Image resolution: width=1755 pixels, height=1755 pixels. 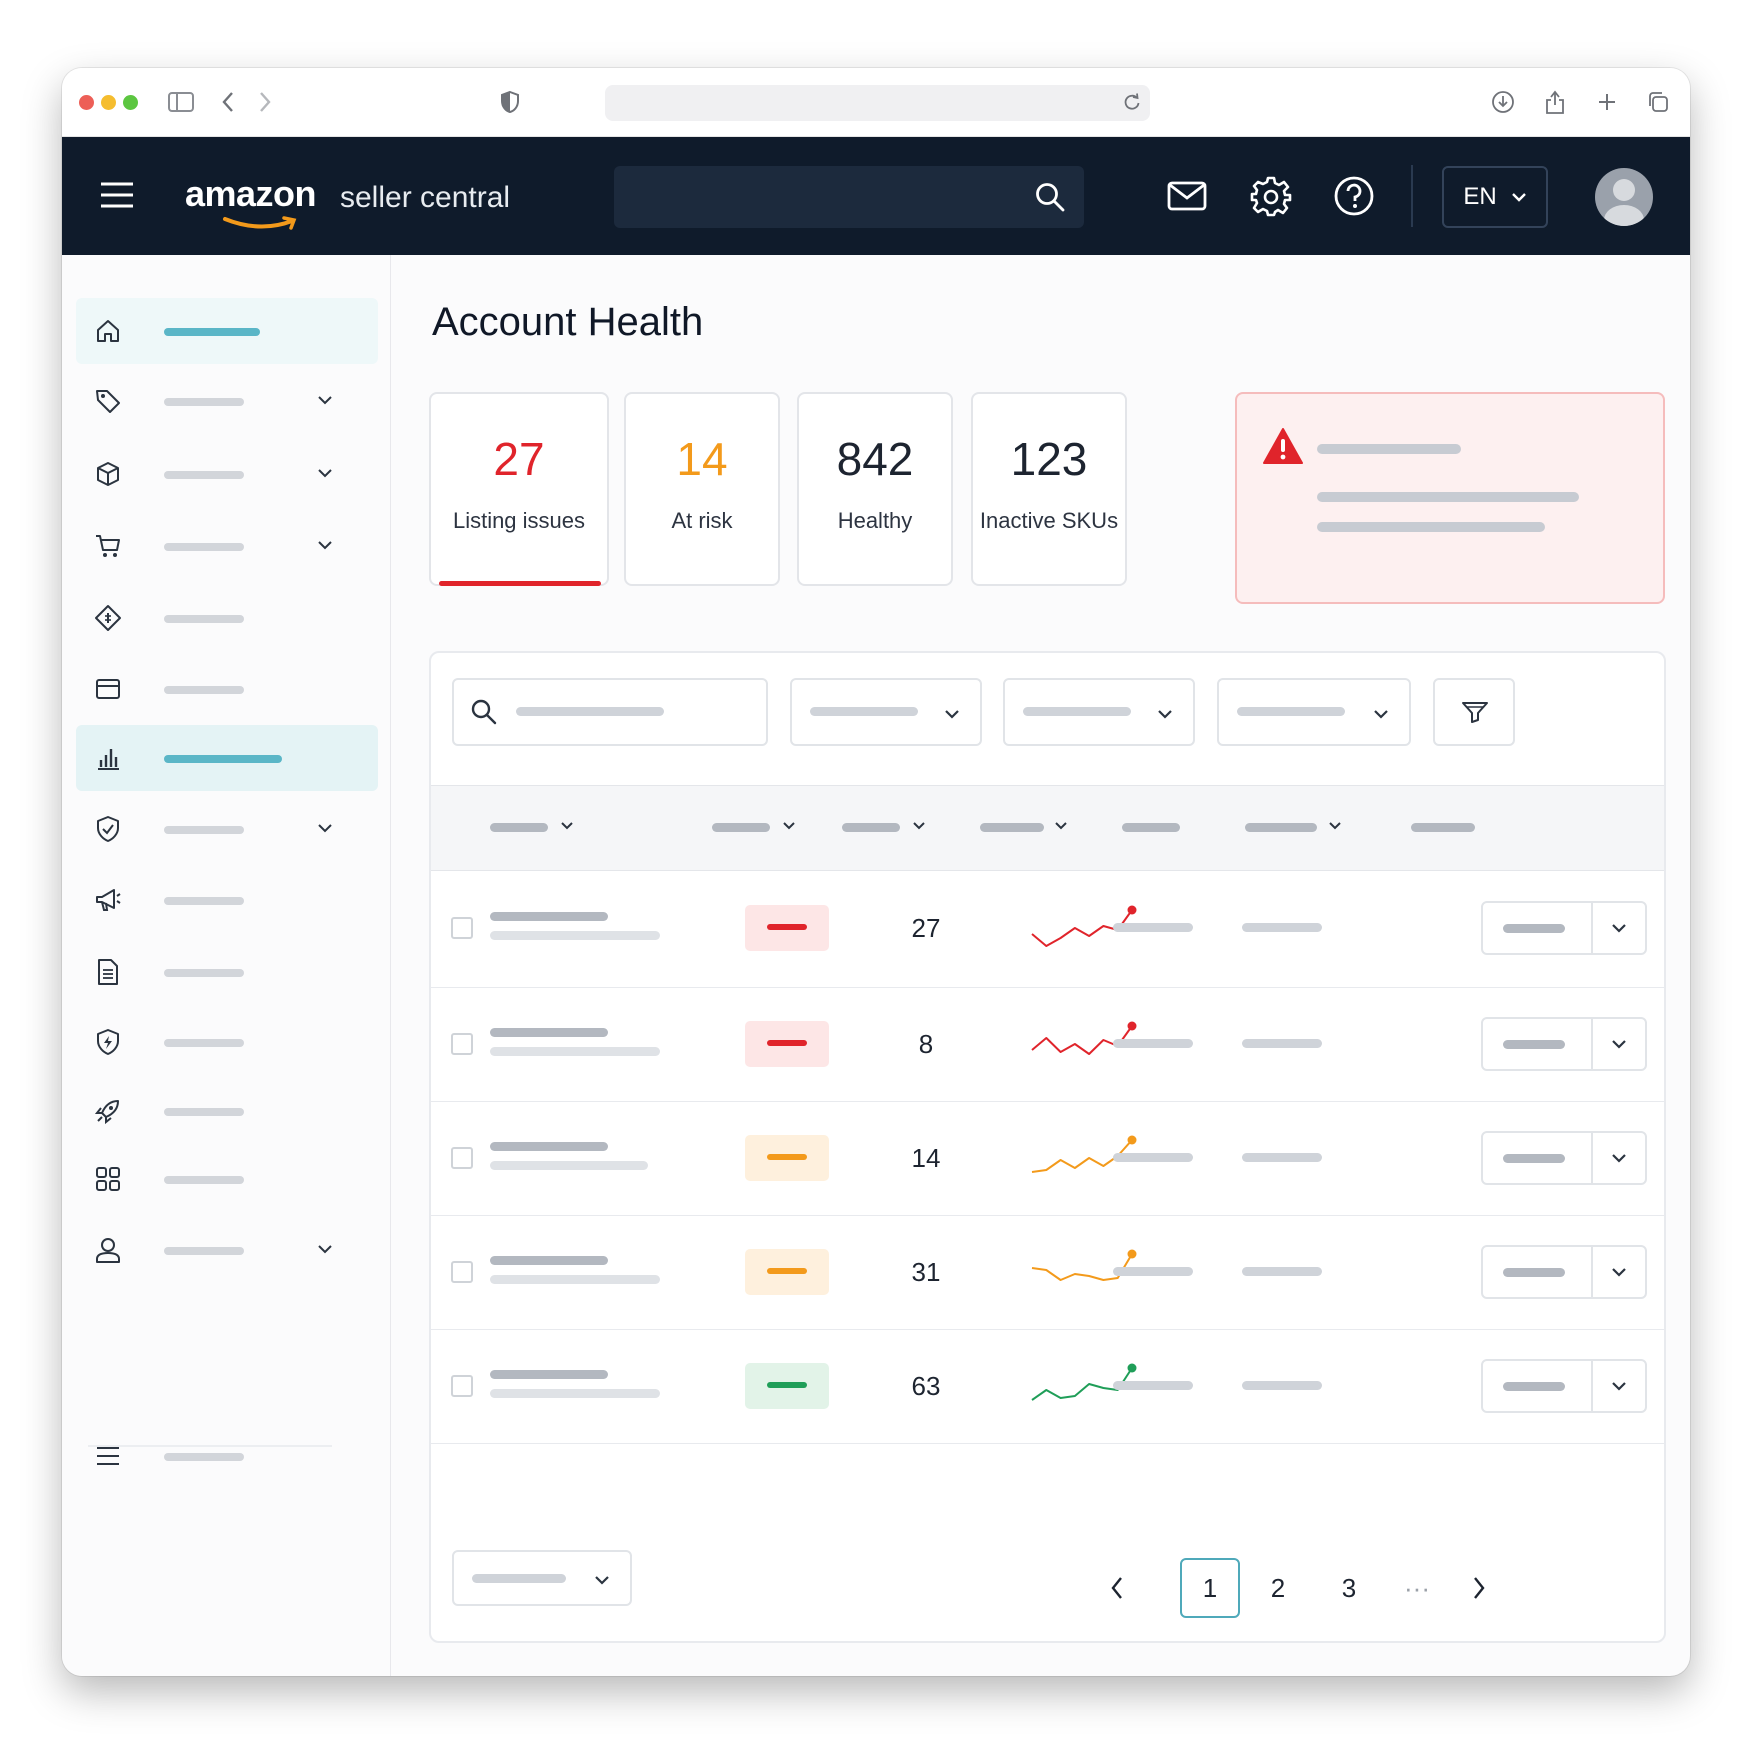 What do you see at coordinates (510, 102) in the screenshot?
I see `privacy-shield-icon` at bounding box center [510, 102].